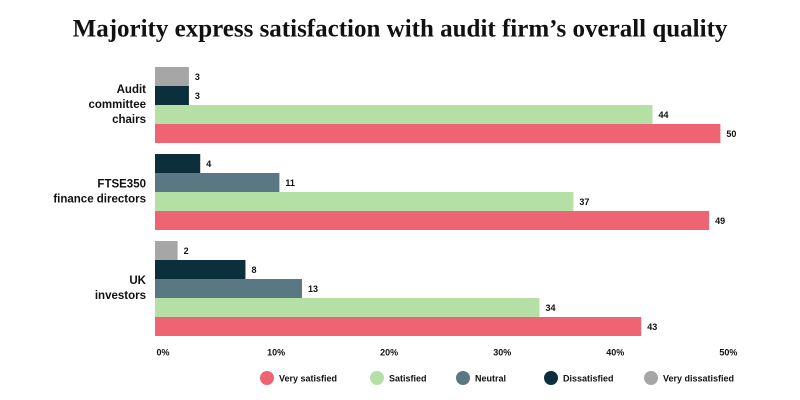 The width and height of the screenshot is (800, 400). I want to click on category-label: FTSE350, so click(121, 185).